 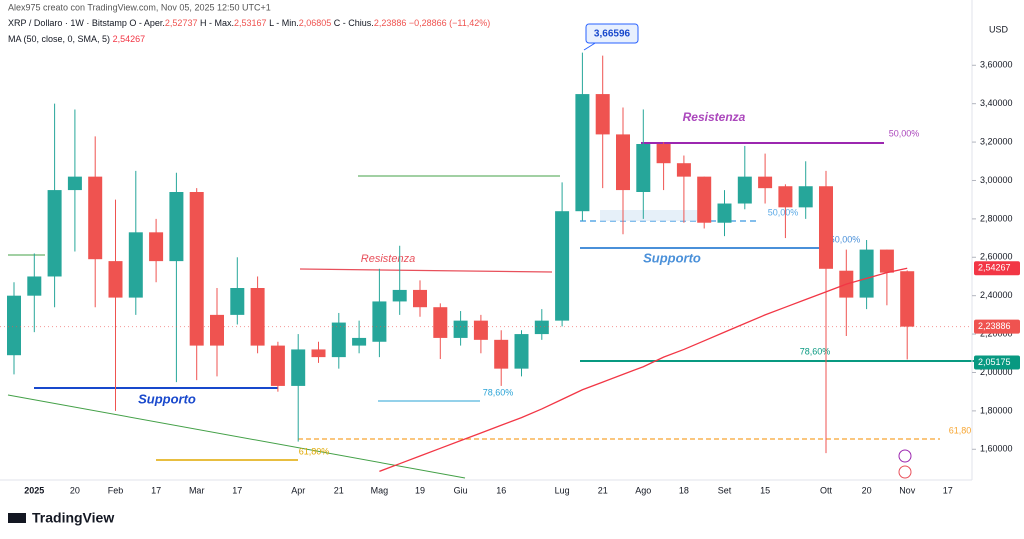 I want to click on y-tick-label: 3,00000, so click(x=996, y=180).